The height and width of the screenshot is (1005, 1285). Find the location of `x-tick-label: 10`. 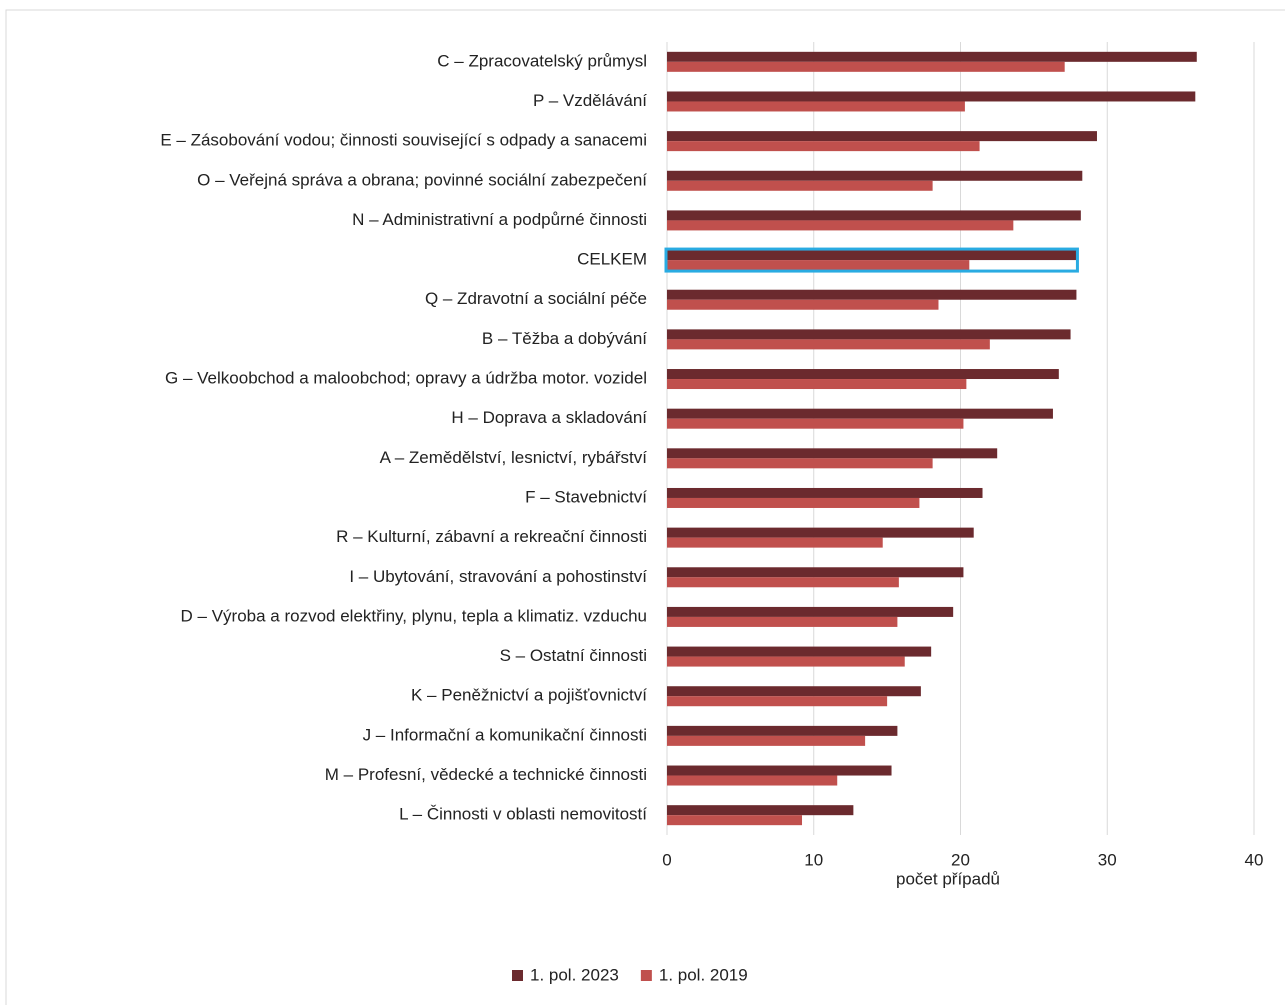

x-tick-label: 10 is located at coordinates (813, 859).